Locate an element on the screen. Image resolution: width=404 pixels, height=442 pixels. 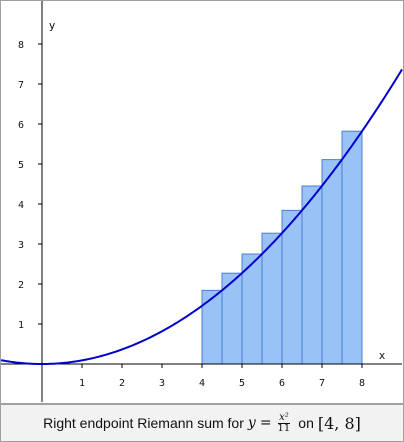
x-tick-label-8: 8 is located at coordinates (362, 383).